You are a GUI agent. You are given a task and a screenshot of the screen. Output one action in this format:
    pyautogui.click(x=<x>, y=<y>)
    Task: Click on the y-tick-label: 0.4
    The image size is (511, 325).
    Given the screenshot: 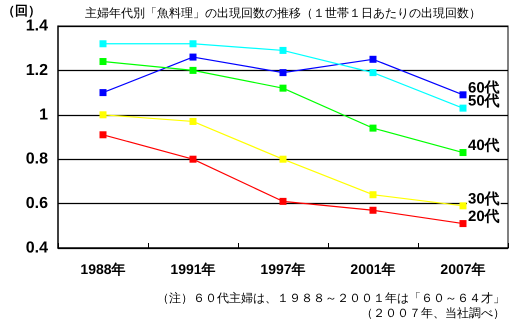 What is the action you would take?
    pyautogui.click(x=37, y=248)
    